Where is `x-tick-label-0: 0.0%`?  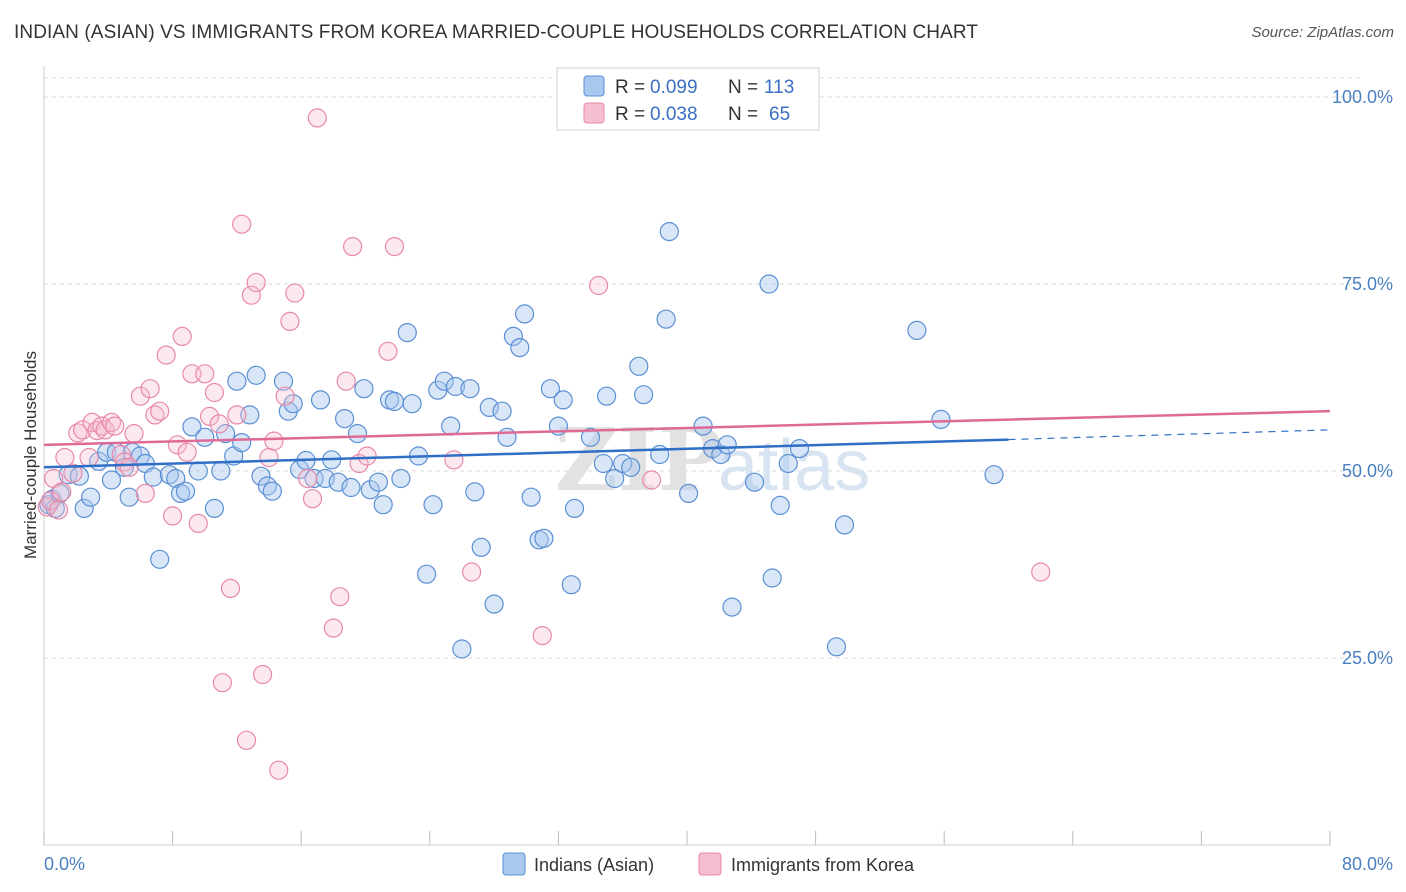
x-tick-label-0: 0.0% is located at coordinates (64, 864).